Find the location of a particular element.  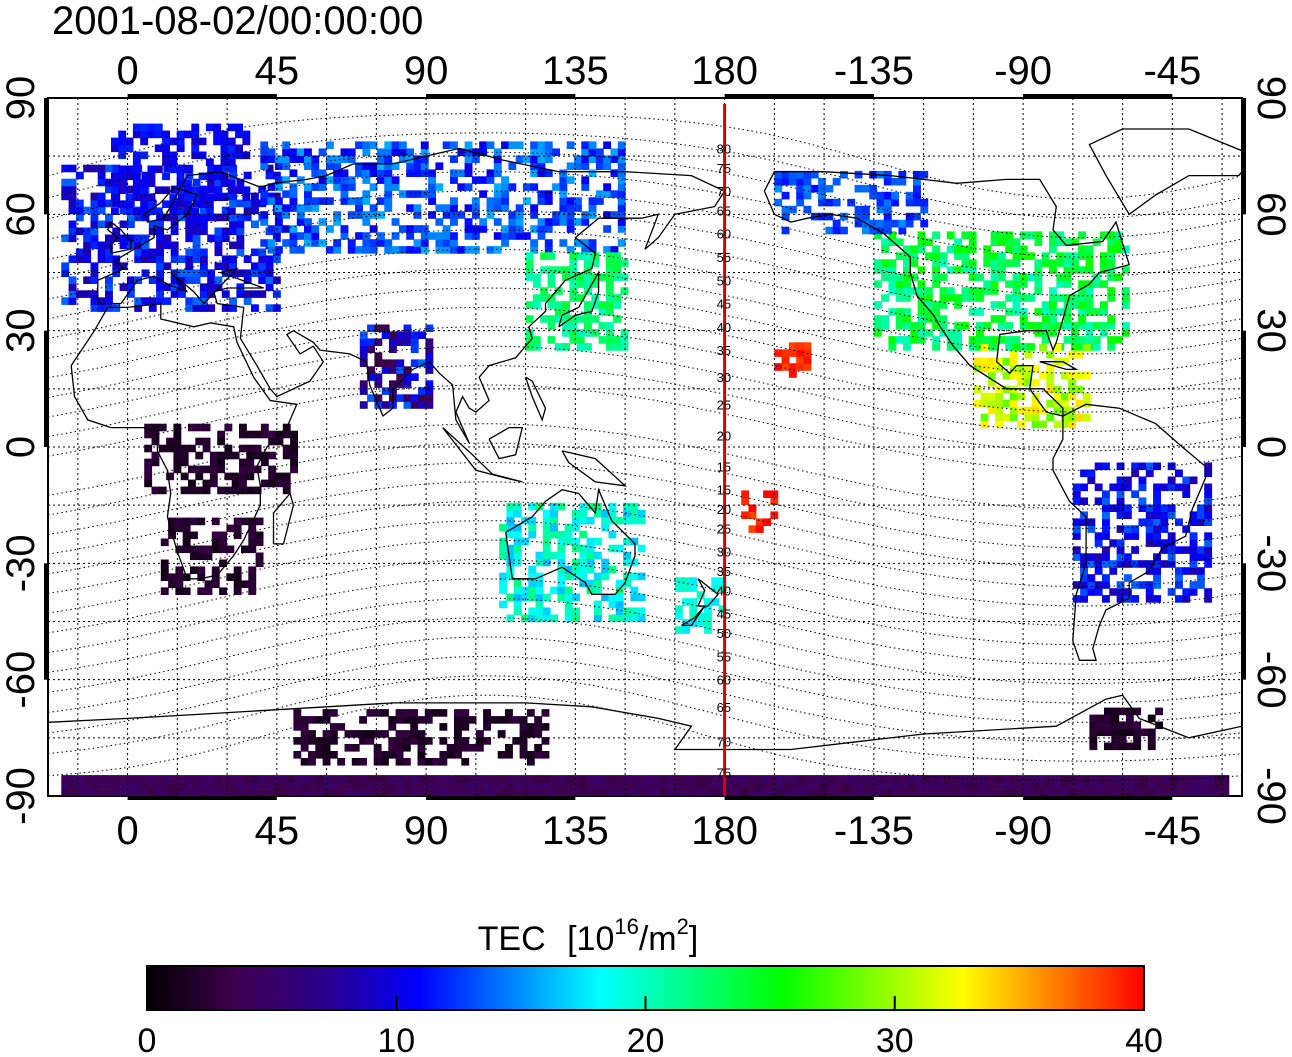

colorbar-unit-exp2: 2 is located at coordinates (683, 926).